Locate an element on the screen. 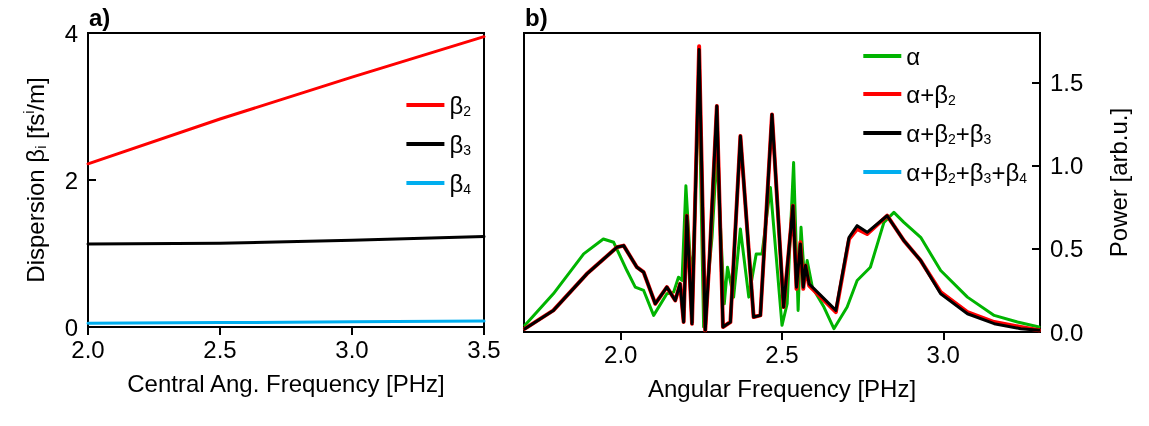 The height and width of the screenshot is (426, 1149). x-tick-label: 2.0 is located at coordinates (621, 354).